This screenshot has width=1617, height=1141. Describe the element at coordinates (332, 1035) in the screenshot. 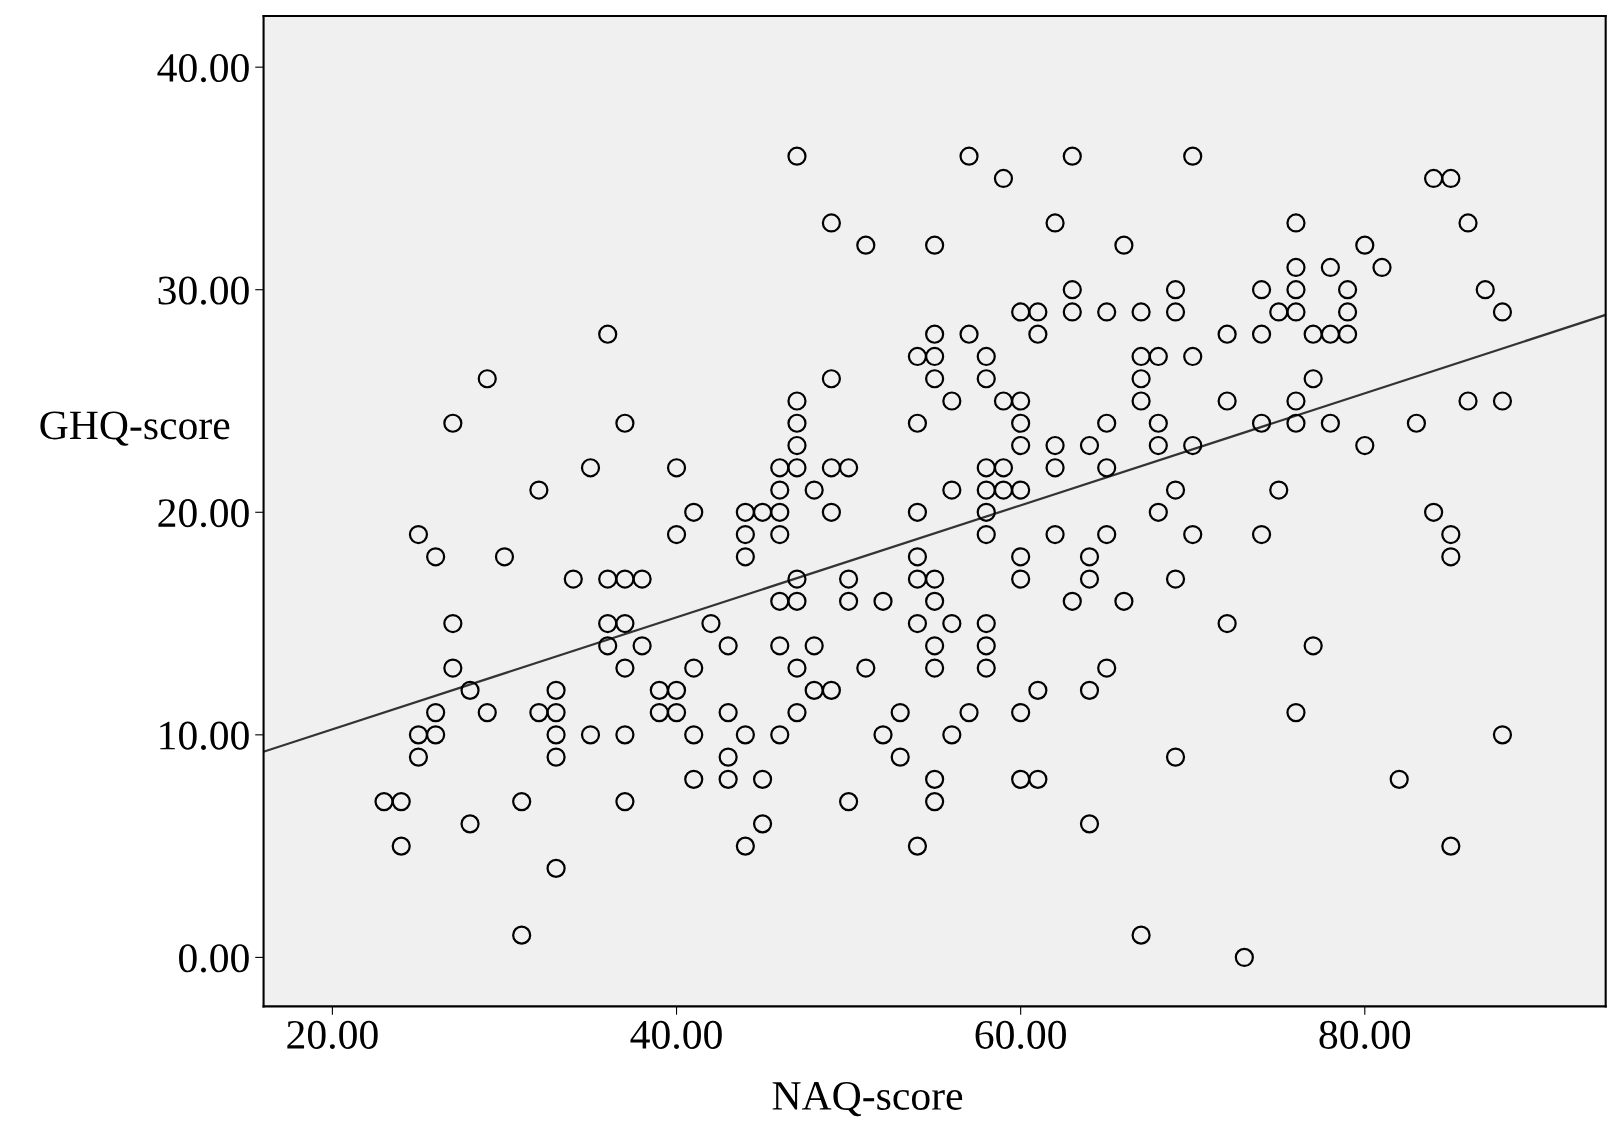

I see `x-tick-label: 20.00` at that location.